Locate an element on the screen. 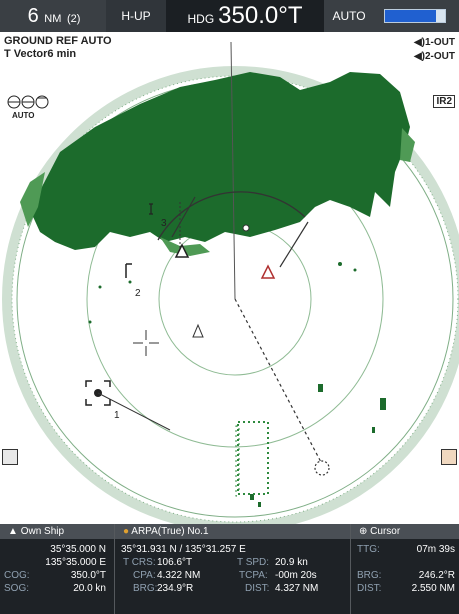  cursor-brg-label: BRG: is located at coordinates (369, 575).